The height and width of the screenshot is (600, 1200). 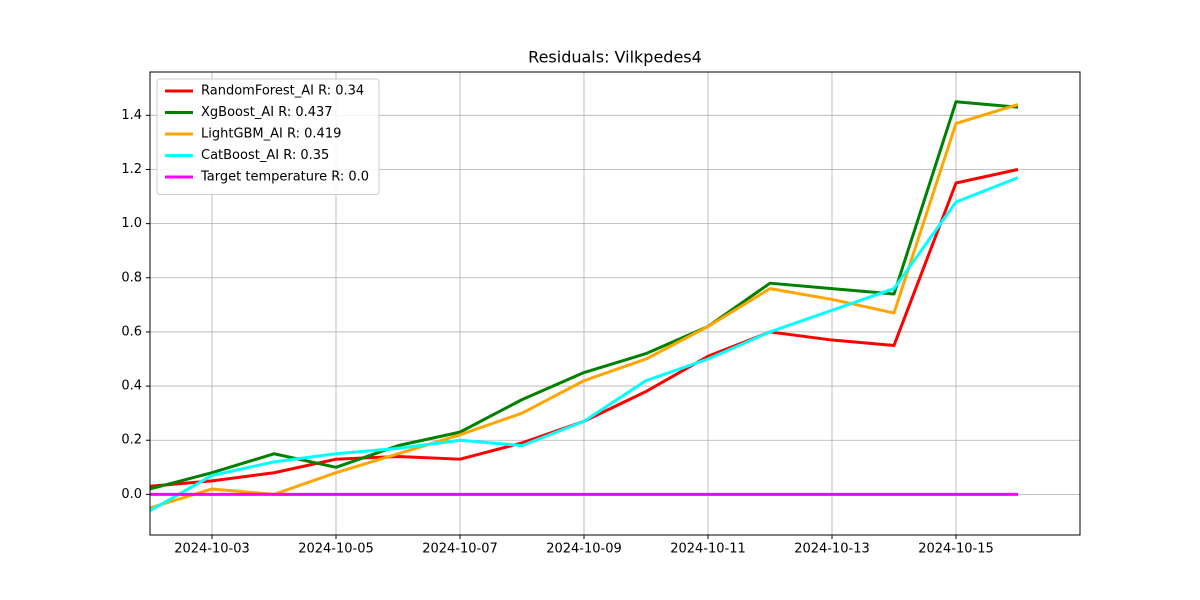 I want to click on y-tick-label: 0.0, so click(x=131, y=494).